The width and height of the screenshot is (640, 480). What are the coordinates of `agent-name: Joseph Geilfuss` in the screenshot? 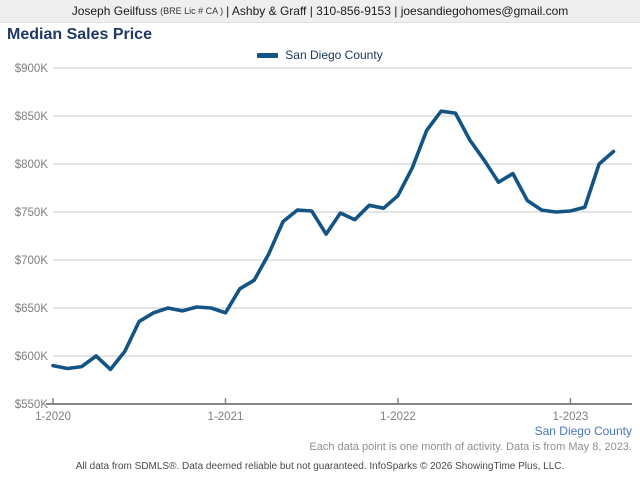 It's located at (114, 11).